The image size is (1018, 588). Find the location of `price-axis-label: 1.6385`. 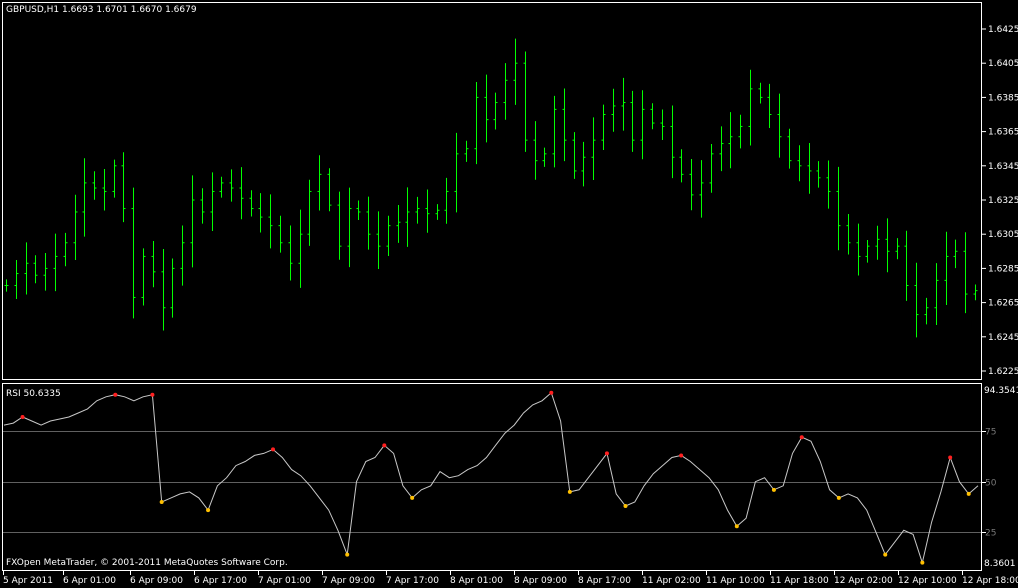

price-axis-label: 1.6385 is located at coordinates (1003, 98).